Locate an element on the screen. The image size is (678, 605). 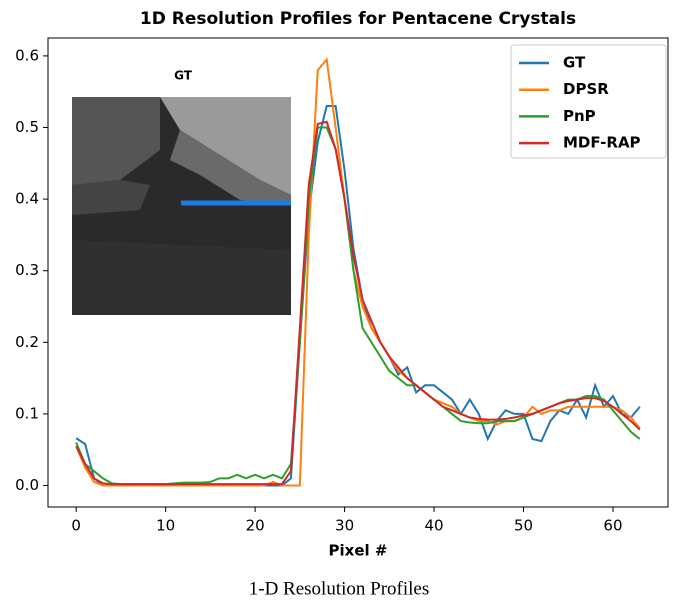
x-axis-label: Pixel # is located at coordinates (358, 551).